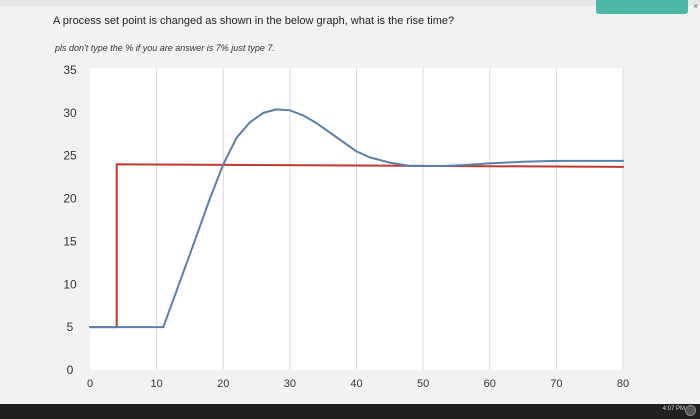  Describe the element at coordinates (70, 199) in the screenshot. I see `y-tick-label: 20` at that location.